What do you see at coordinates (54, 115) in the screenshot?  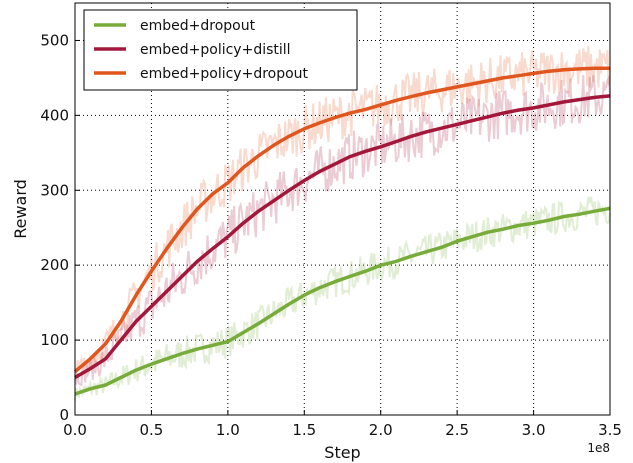 I see `y-tick-label: 400` at bounding box center [54, 115].